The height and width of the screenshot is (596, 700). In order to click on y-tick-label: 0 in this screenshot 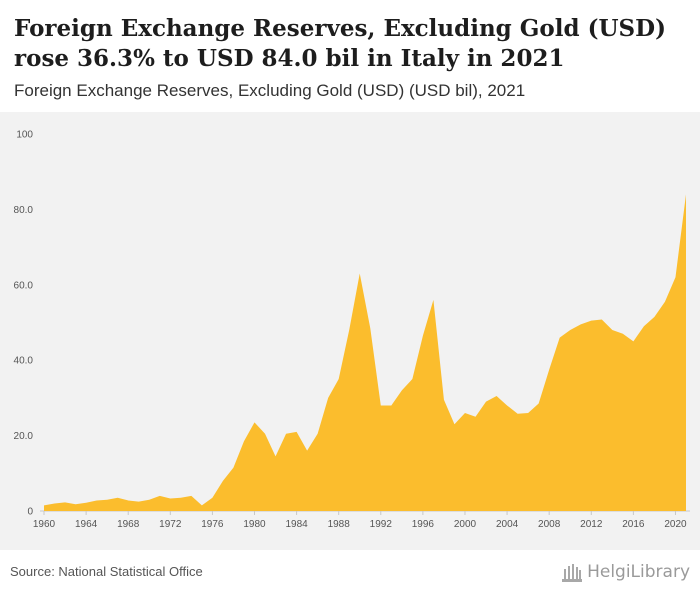, I will do `click(30, 512)`.